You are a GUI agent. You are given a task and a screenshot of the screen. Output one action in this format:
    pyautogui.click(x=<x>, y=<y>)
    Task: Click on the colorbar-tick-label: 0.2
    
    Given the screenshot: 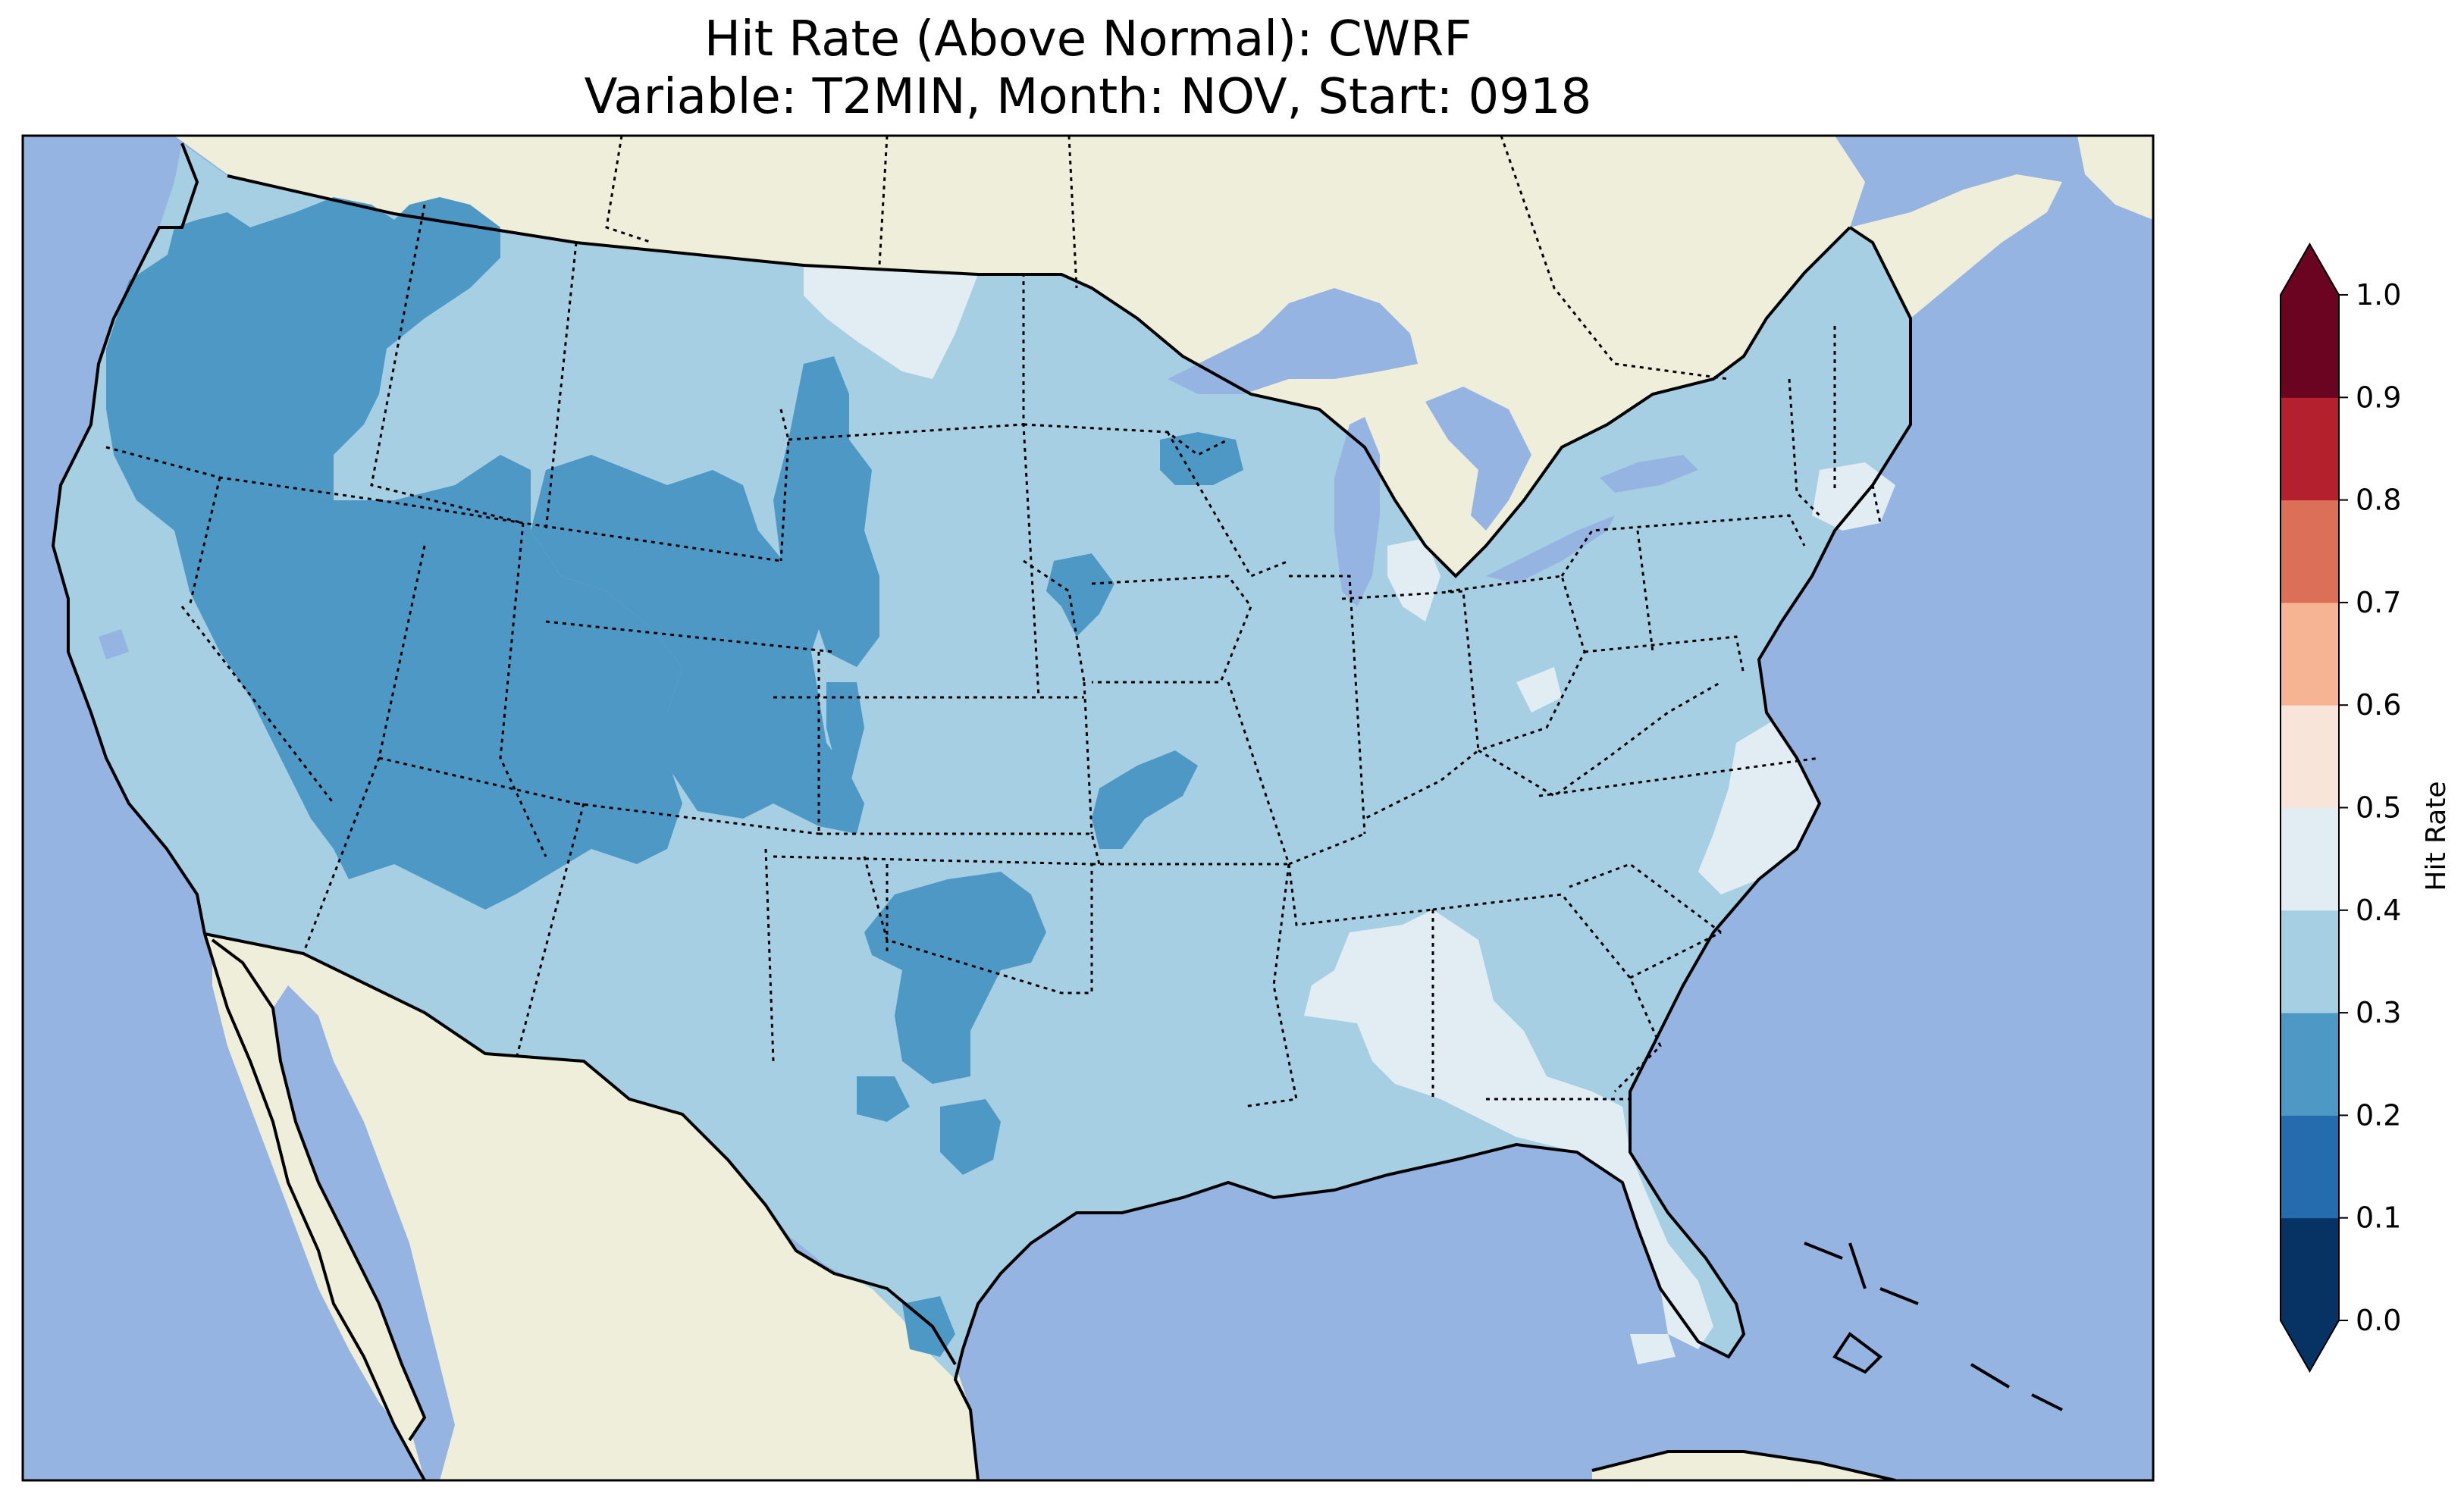 What is the action you would take?
    pyautogui.click(x=2378, y=1115)
    